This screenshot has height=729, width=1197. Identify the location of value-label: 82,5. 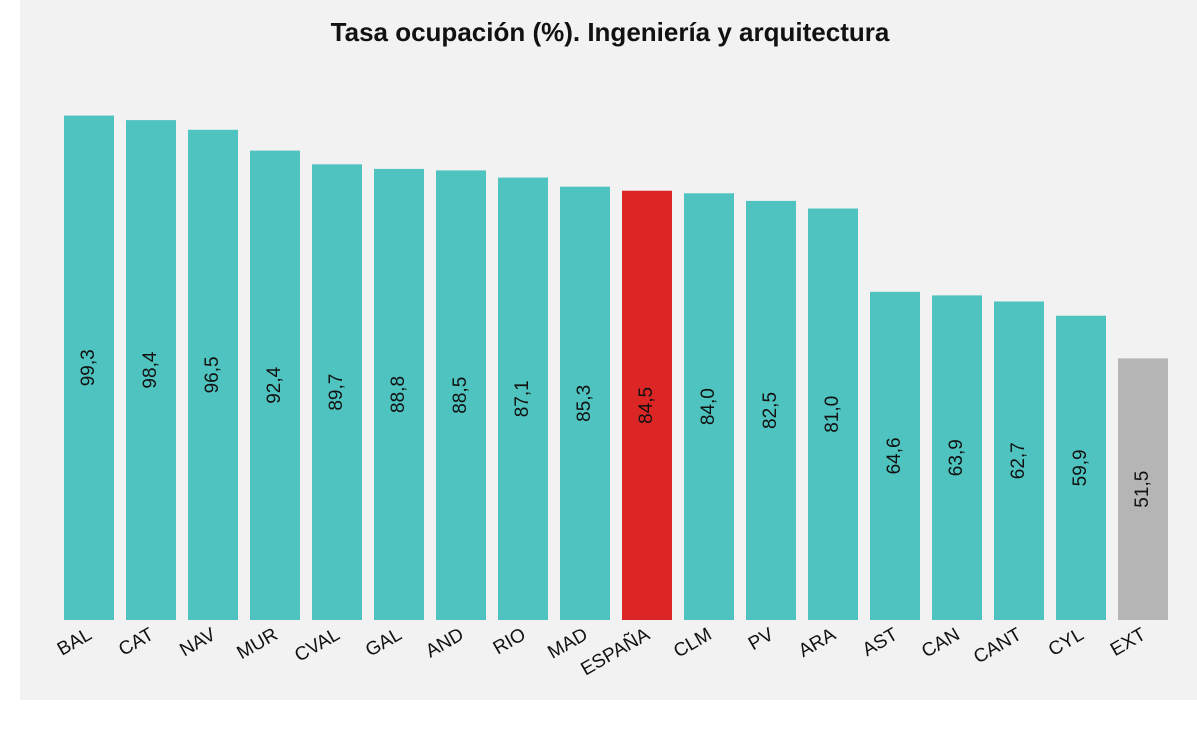
(770, 410).